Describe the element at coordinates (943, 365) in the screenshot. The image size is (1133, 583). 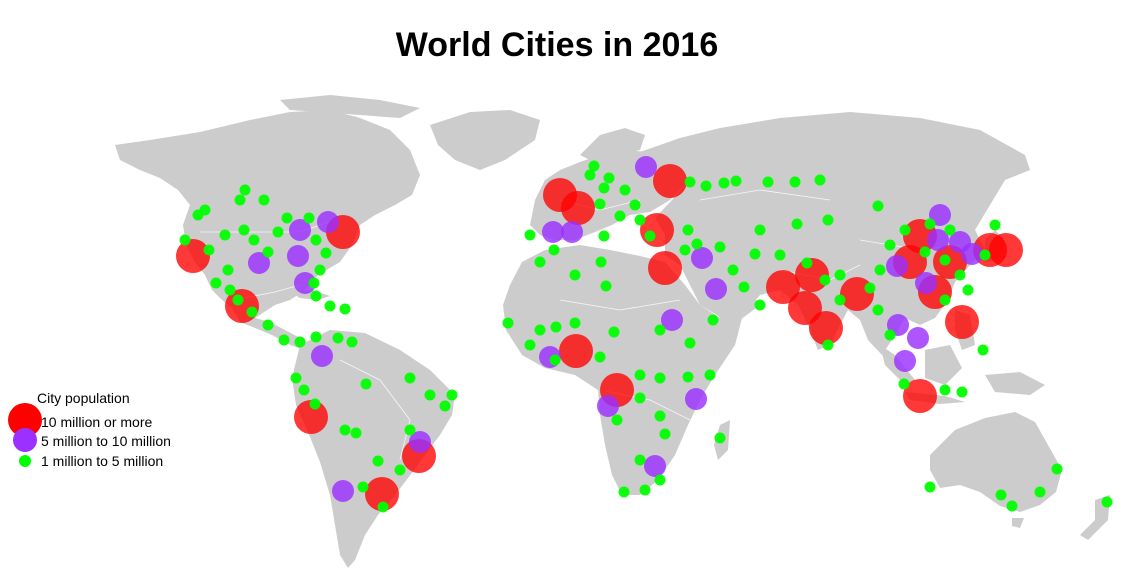
I see `borneo` at that location.